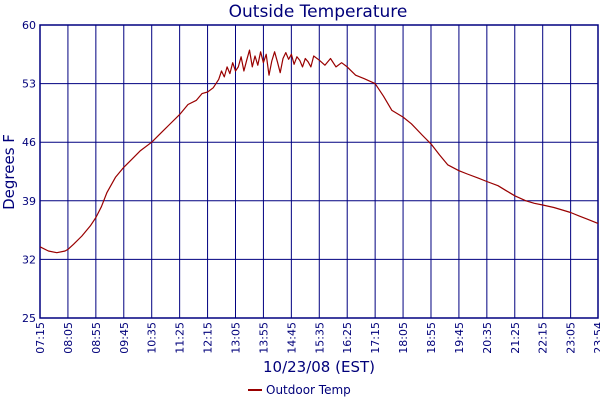 This screenshot has width=600, height=400. Describe the element at coordinates (180, 338) in the screenshot. I see `x-tick-label: 11:25` at that location.